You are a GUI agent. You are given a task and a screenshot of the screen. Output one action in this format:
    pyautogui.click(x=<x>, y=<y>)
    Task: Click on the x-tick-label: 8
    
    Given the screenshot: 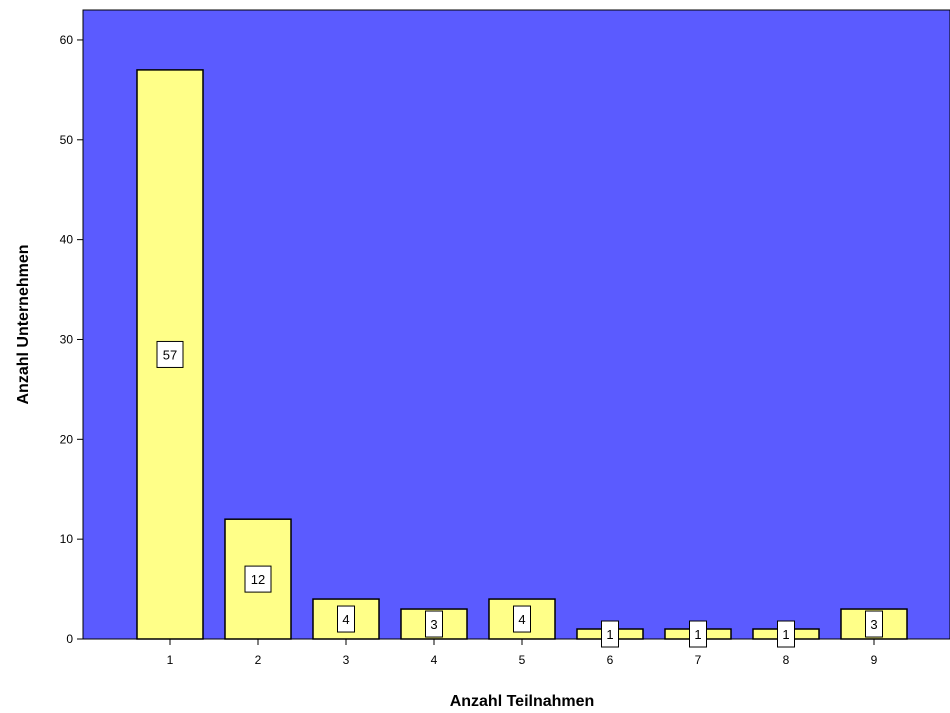 What is the action you would take?
    pyautogui.click(x=786, y=660)
    